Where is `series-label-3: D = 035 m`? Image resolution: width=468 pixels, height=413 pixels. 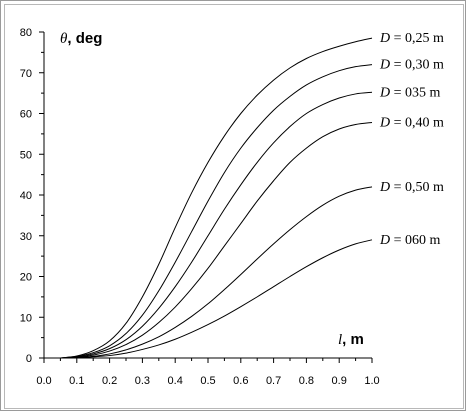
series-label-3: D = 035 m is located at coordinates (410, 92).